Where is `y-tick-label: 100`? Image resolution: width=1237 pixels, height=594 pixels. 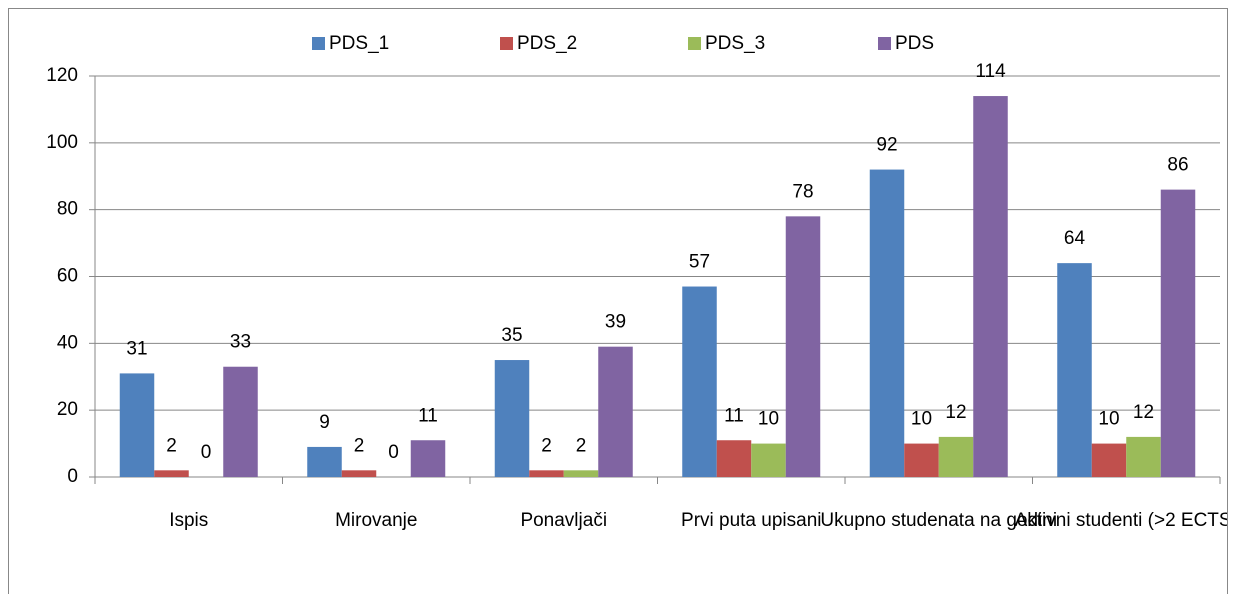 y-tick-label: 100 is located at coordinates (62, 142).